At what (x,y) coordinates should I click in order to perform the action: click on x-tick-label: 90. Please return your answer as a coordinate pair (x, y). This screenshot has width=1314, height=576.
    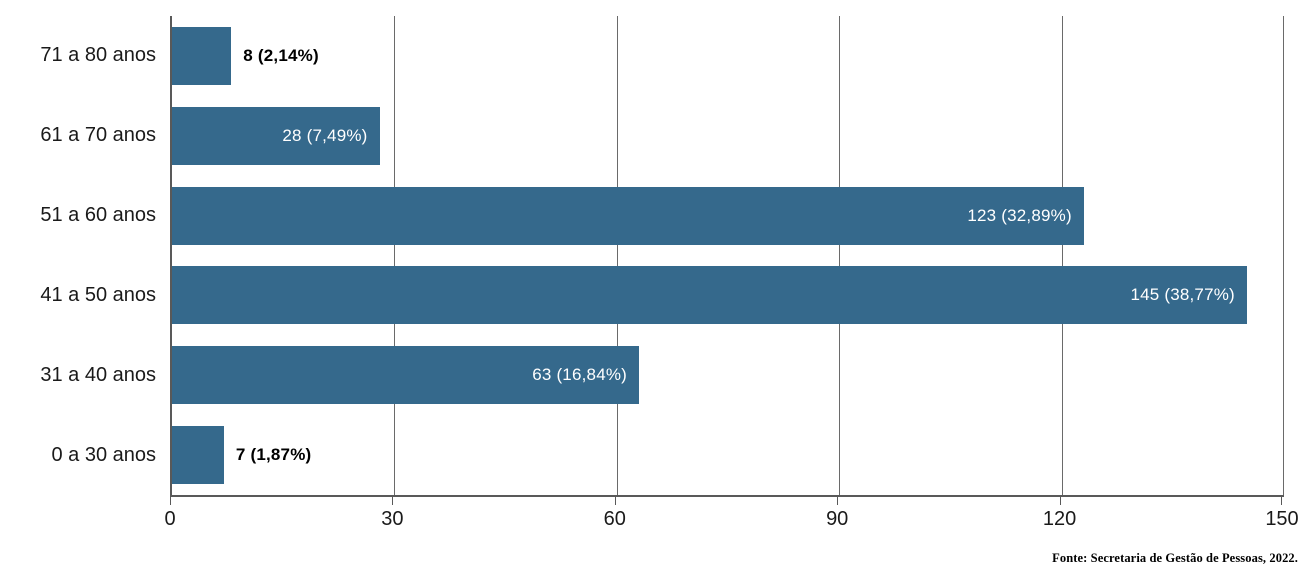
    Looking at the image, I should click on (837, 519).